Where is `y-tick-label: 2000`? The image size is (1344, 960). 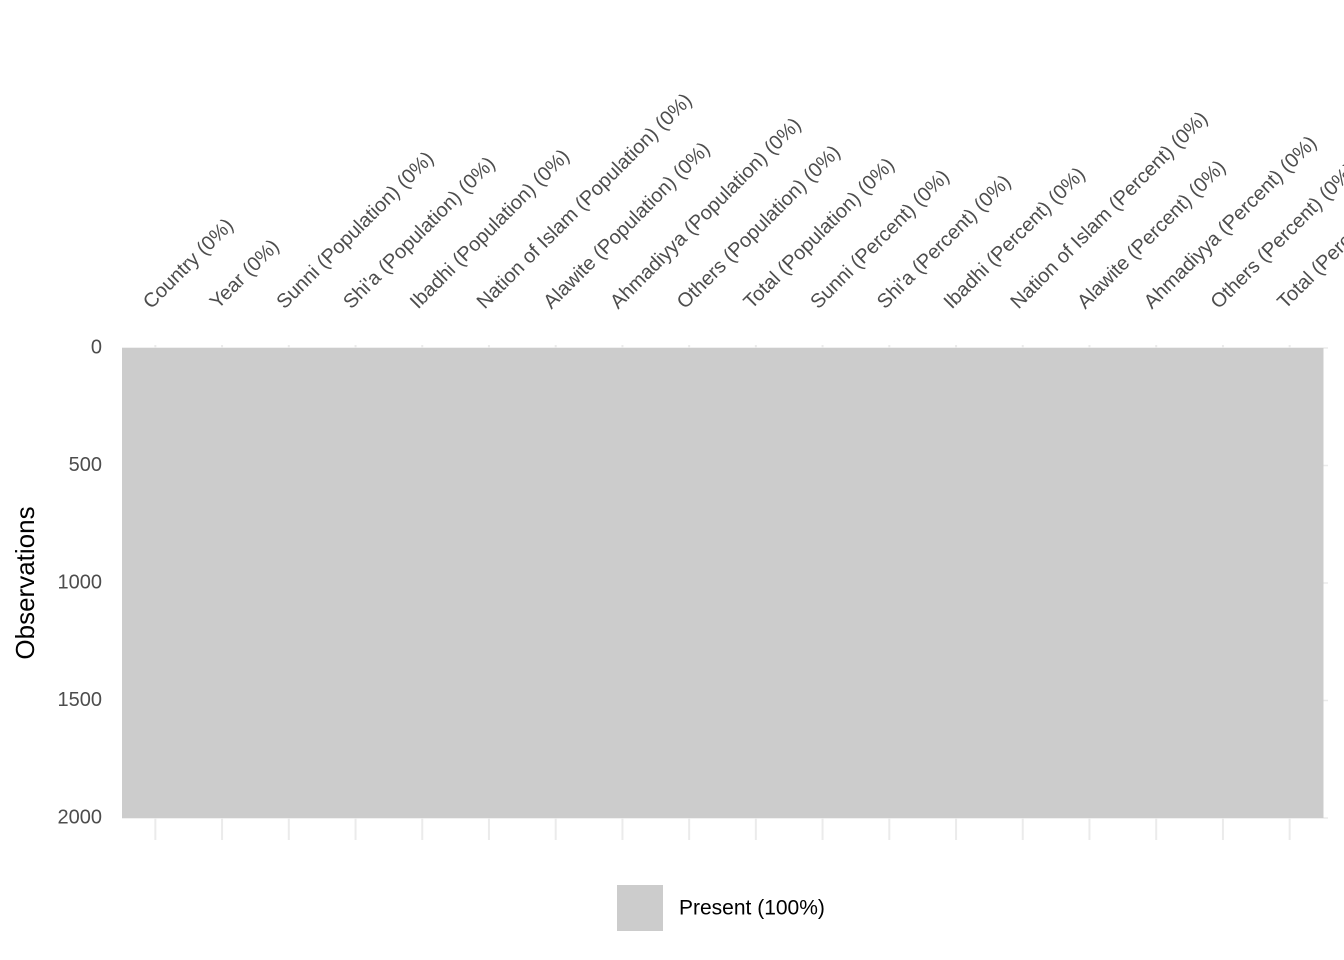 y-tick-label: 2000 is located at coordinates (80, 817).